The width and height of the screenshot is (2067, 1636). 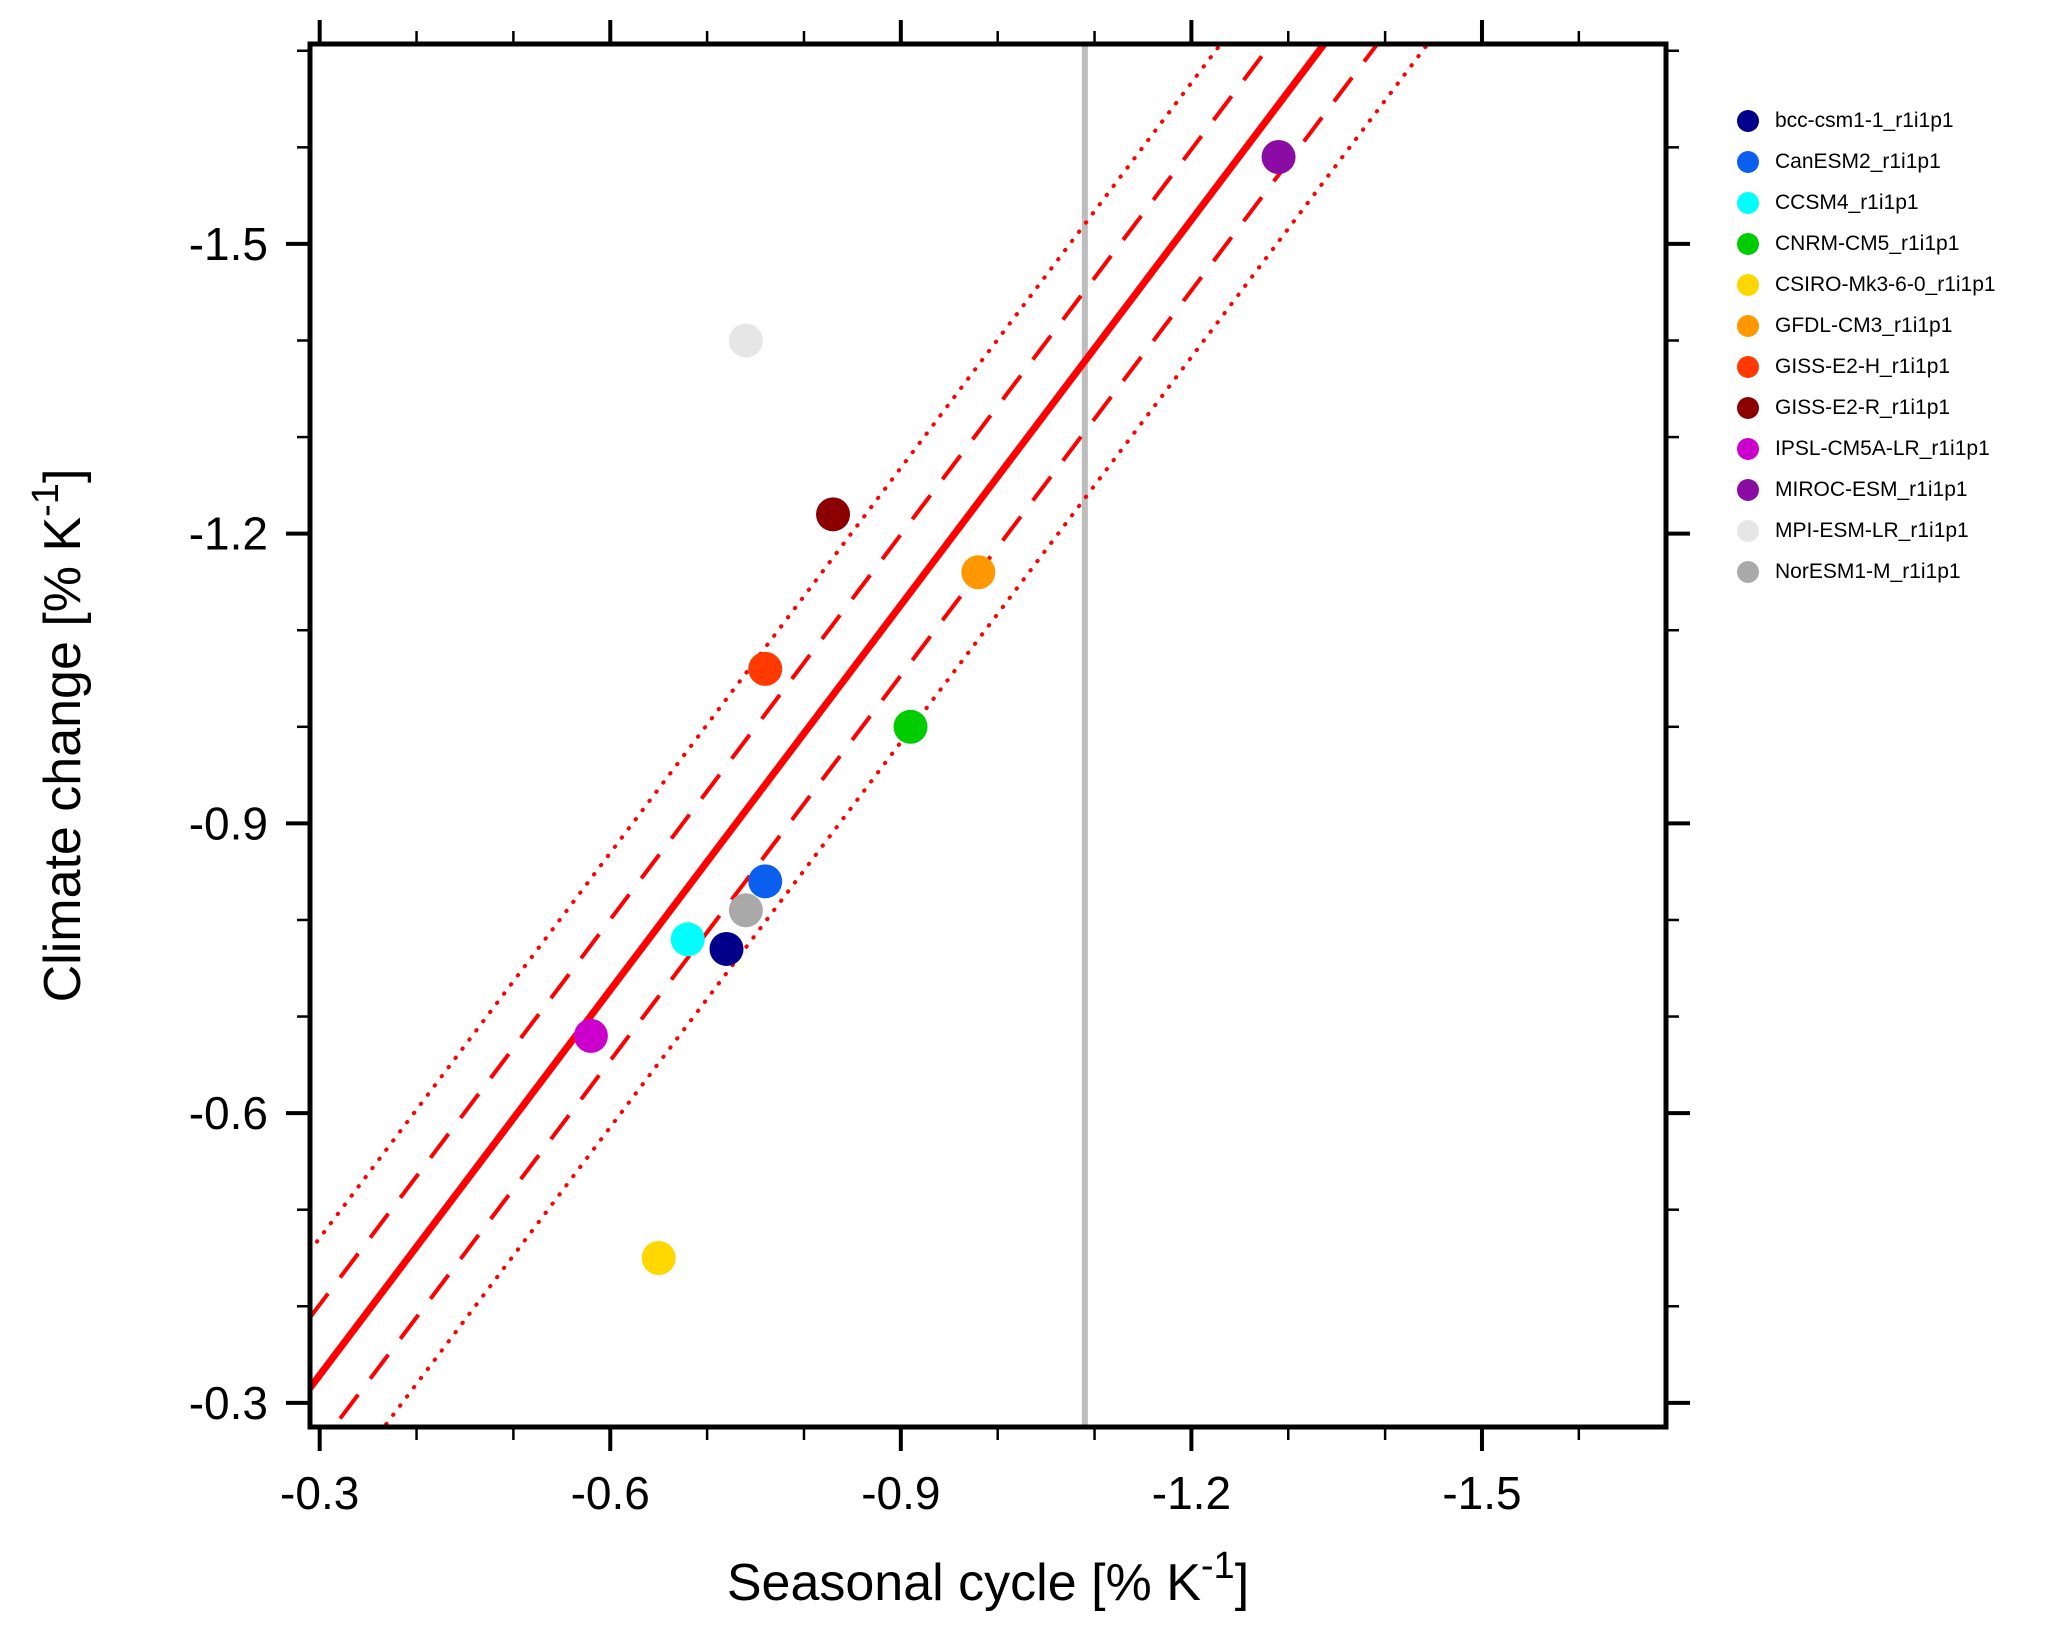 What do you see at coordinates (765, 881) in the screenshot?
I see `data-point-CanESM2_r1i1p1` at bounding box center [765, 881].